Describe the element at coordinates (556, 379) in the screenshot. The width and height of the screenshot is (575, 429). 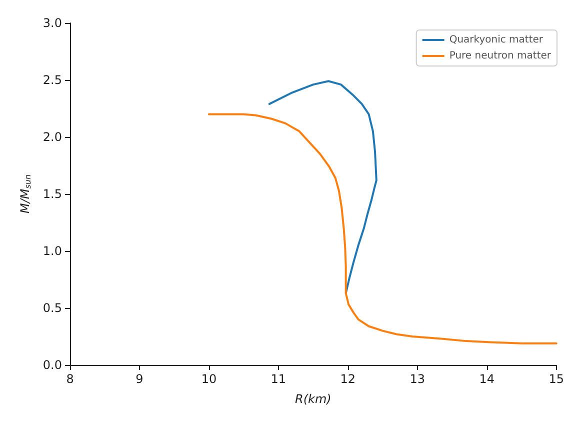
I see `x-tick-label: 15` at that location.